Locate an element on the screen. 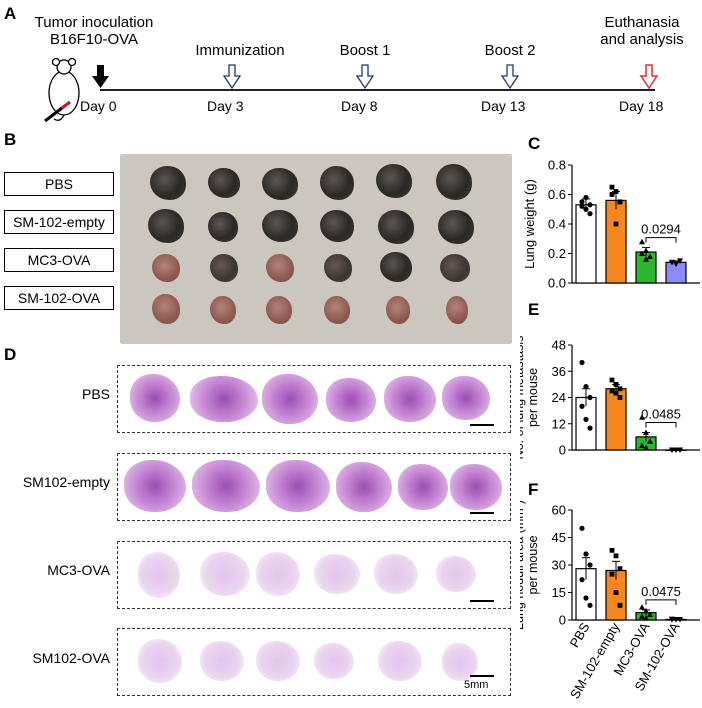  day-label: Day 0 is located at coordinates (98, 106).